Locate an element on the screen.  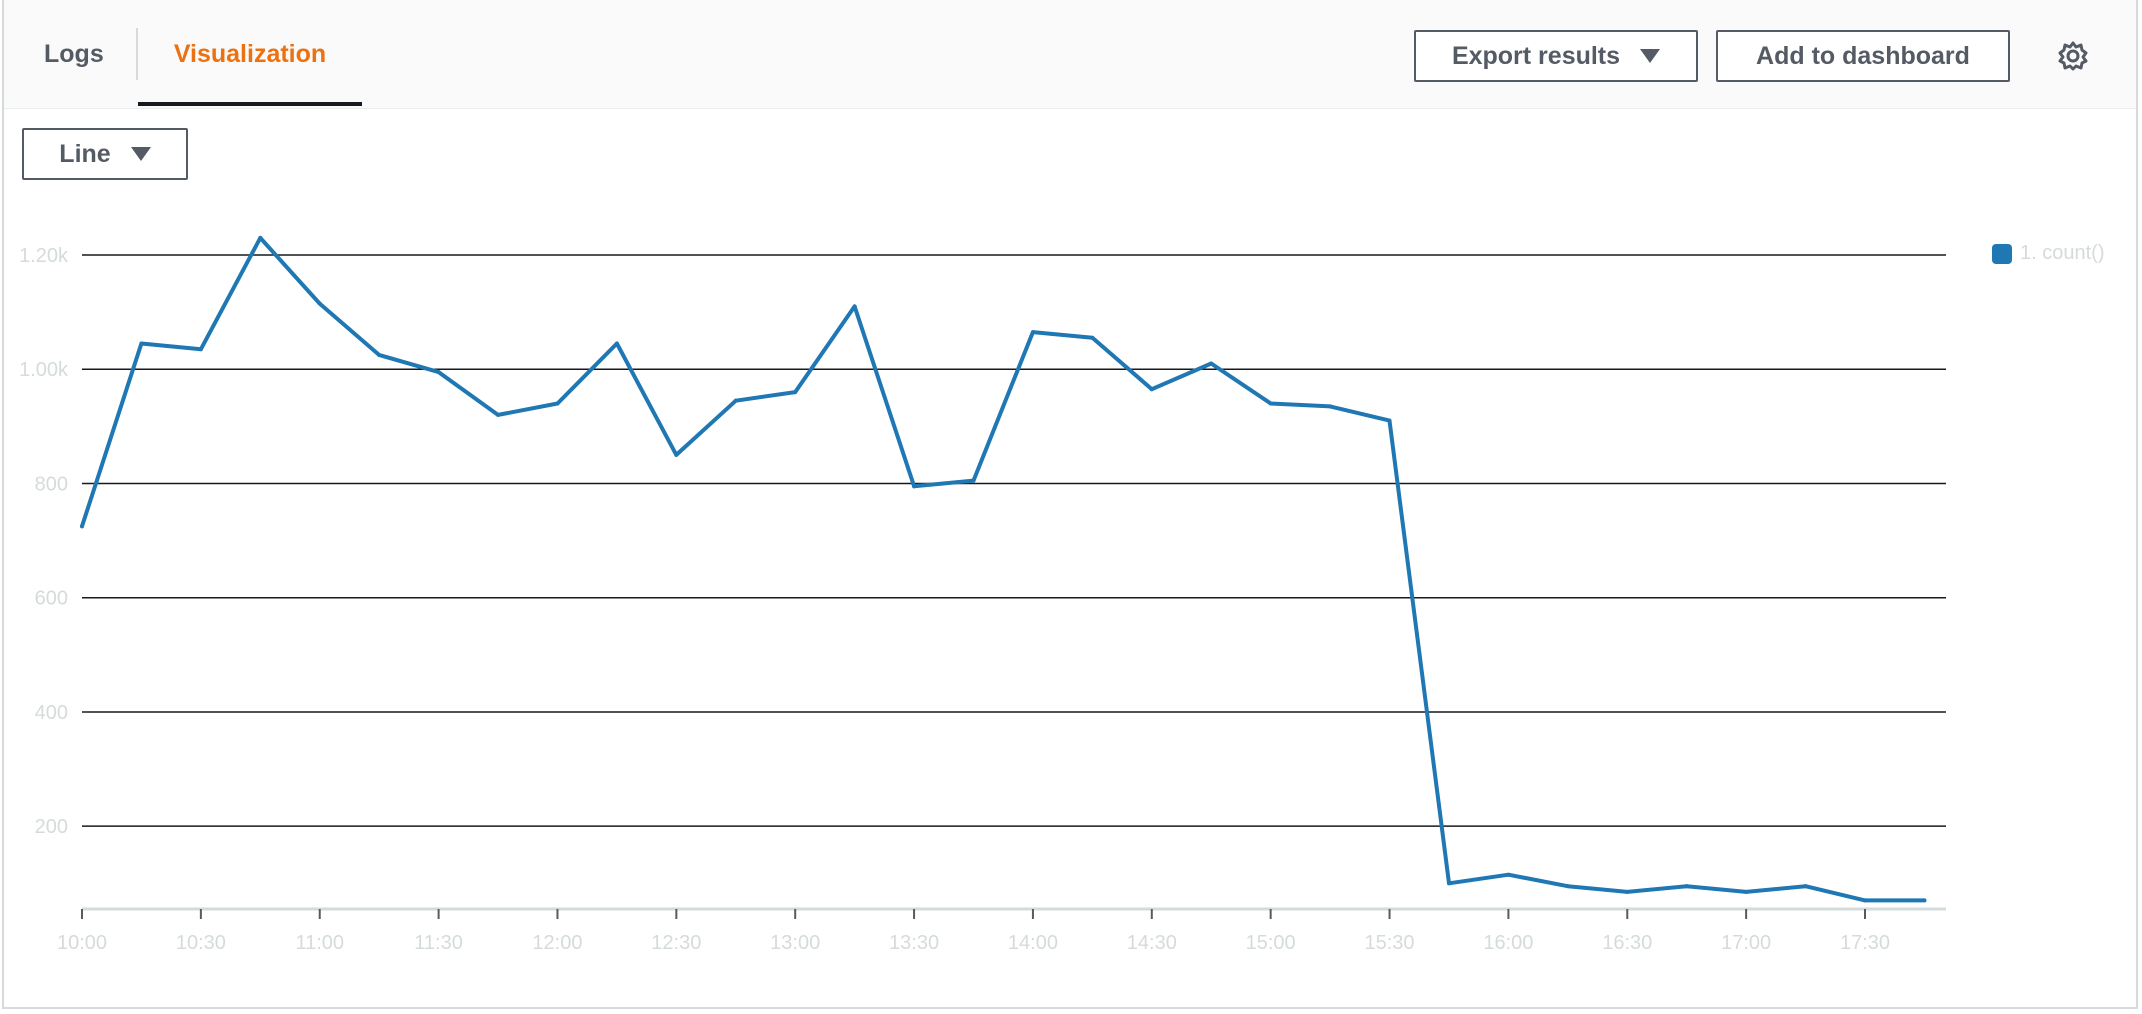
x-tick-label: 11:30 is located at coordinates (438, 943).